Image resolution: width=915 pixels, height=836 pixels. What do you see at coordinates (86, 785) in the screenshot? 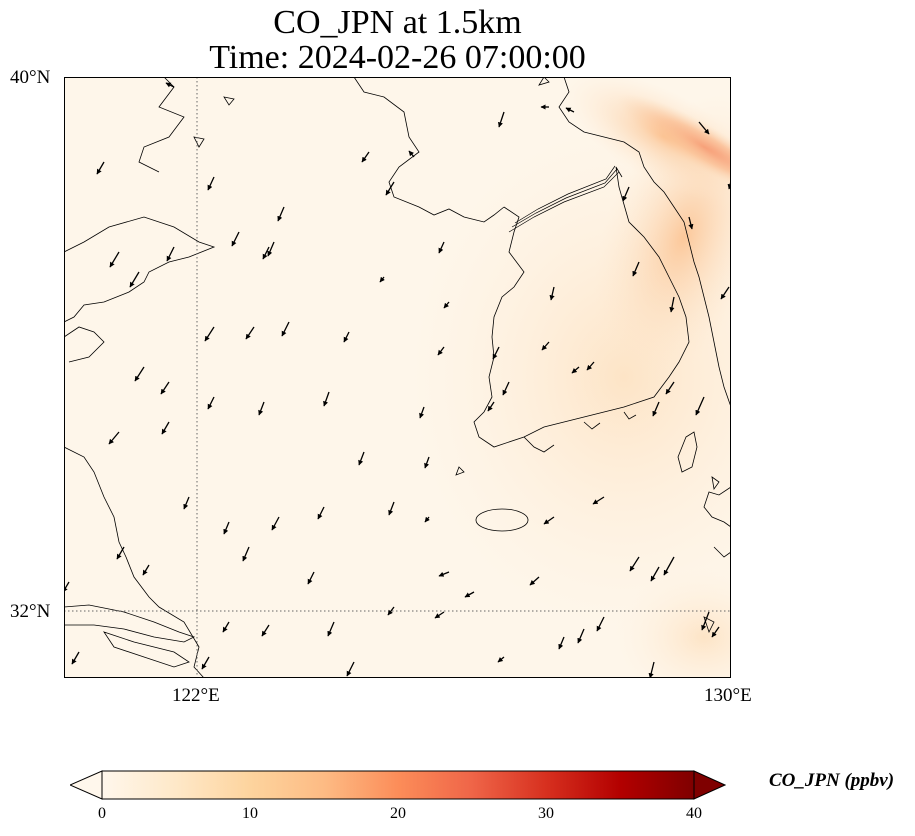
I see `colorbar-min-extend` at bounding box center [86, 785].